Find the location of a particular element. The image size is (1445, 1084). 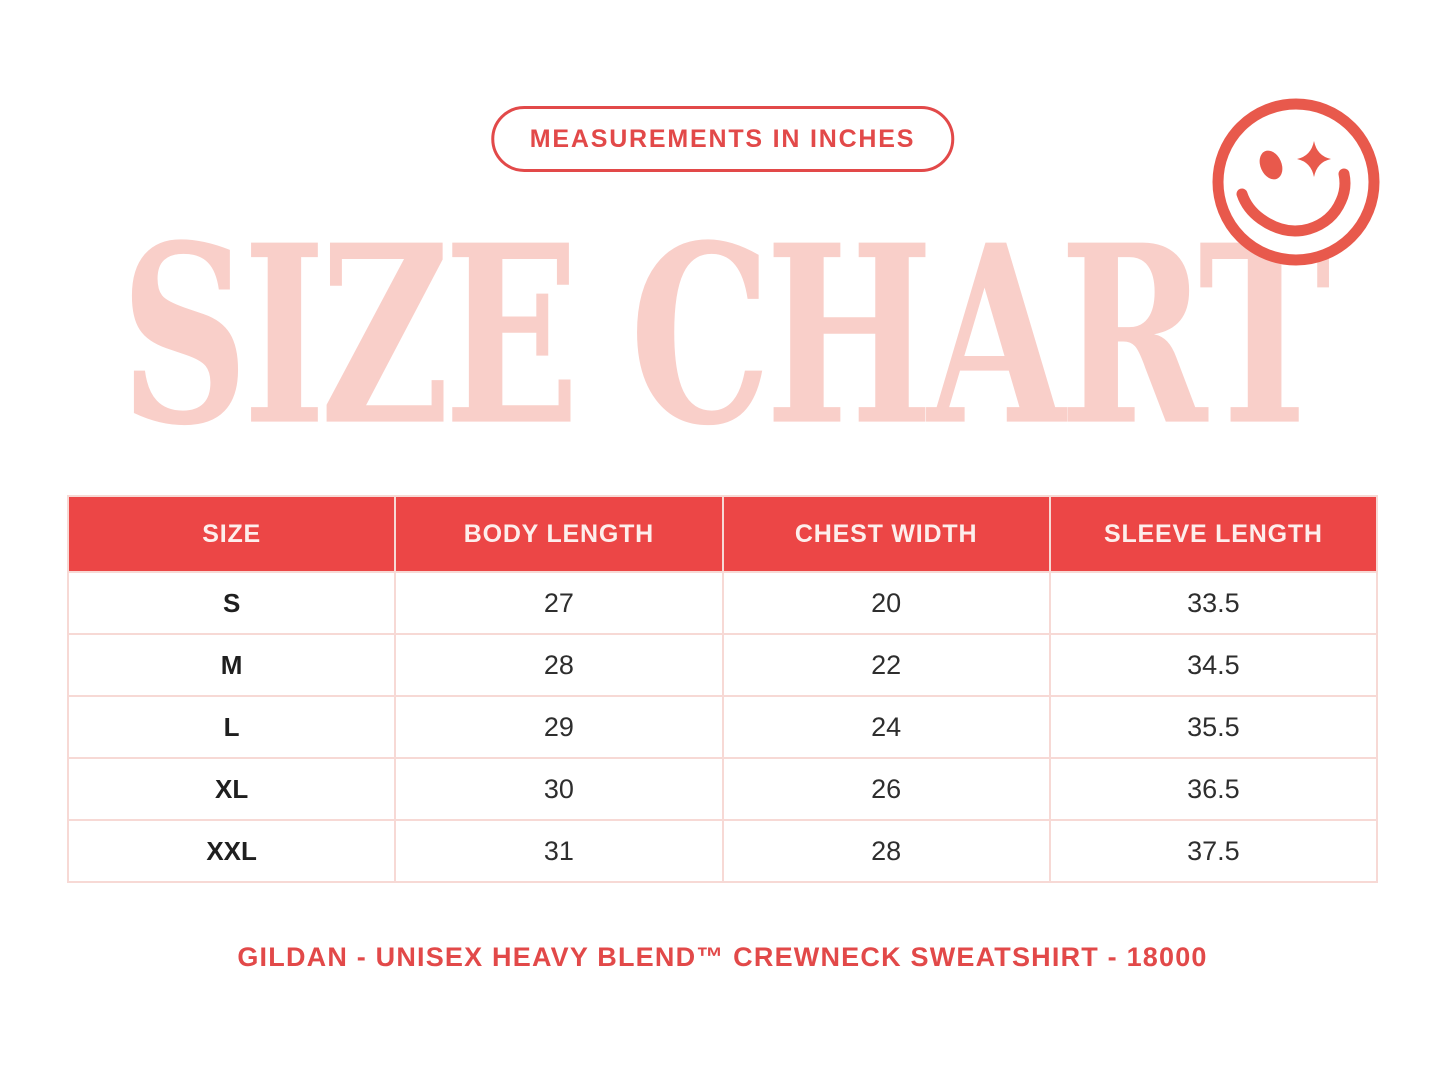

table-cell-size: M is located at coordinates (232, 665).